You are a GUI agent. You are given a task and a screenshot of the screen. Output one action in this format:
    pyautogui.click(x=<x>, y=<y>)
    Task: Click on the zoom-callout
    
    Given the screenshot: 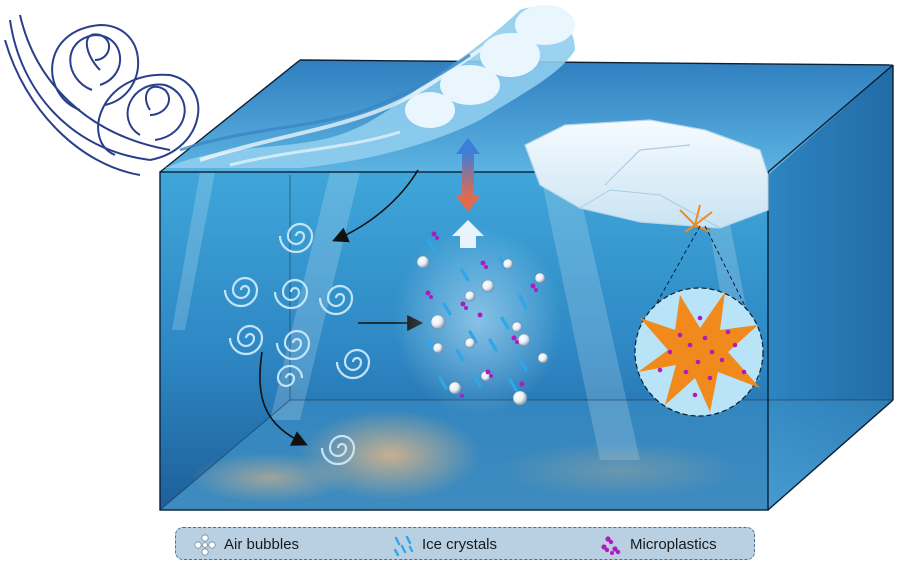 What is the action you would take?
    pyautogui.click(x=699, y=321)
    